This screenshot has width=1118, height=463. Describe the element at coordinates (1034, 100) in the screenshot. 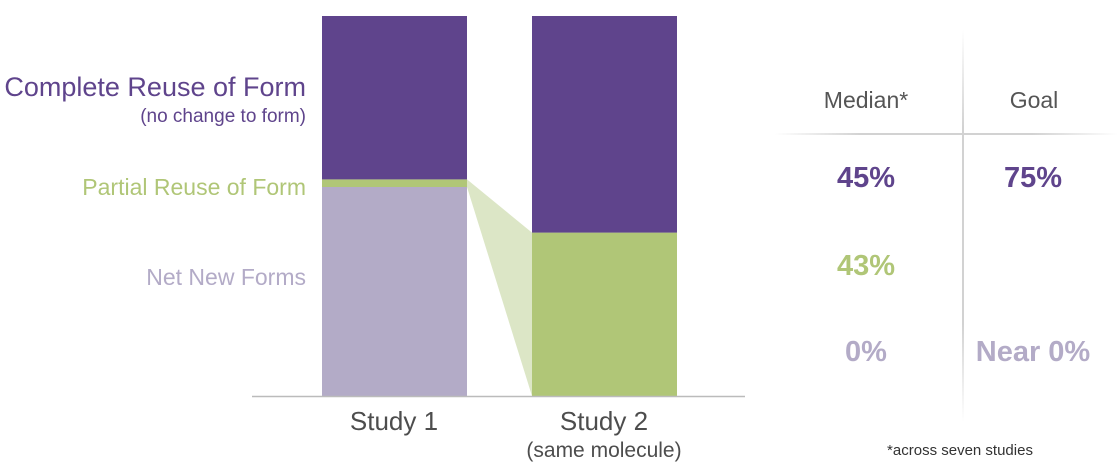

I see `table-header-goal: Goal` at that location.